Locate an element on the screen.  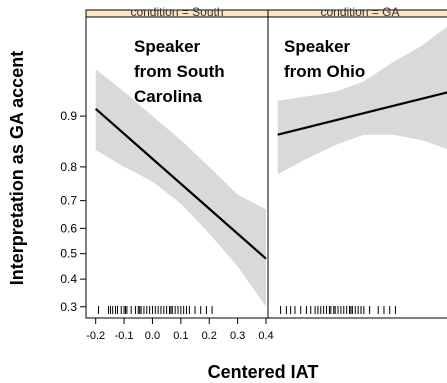
x-tick-label: 0.1 is located at coordinates (180, 336).